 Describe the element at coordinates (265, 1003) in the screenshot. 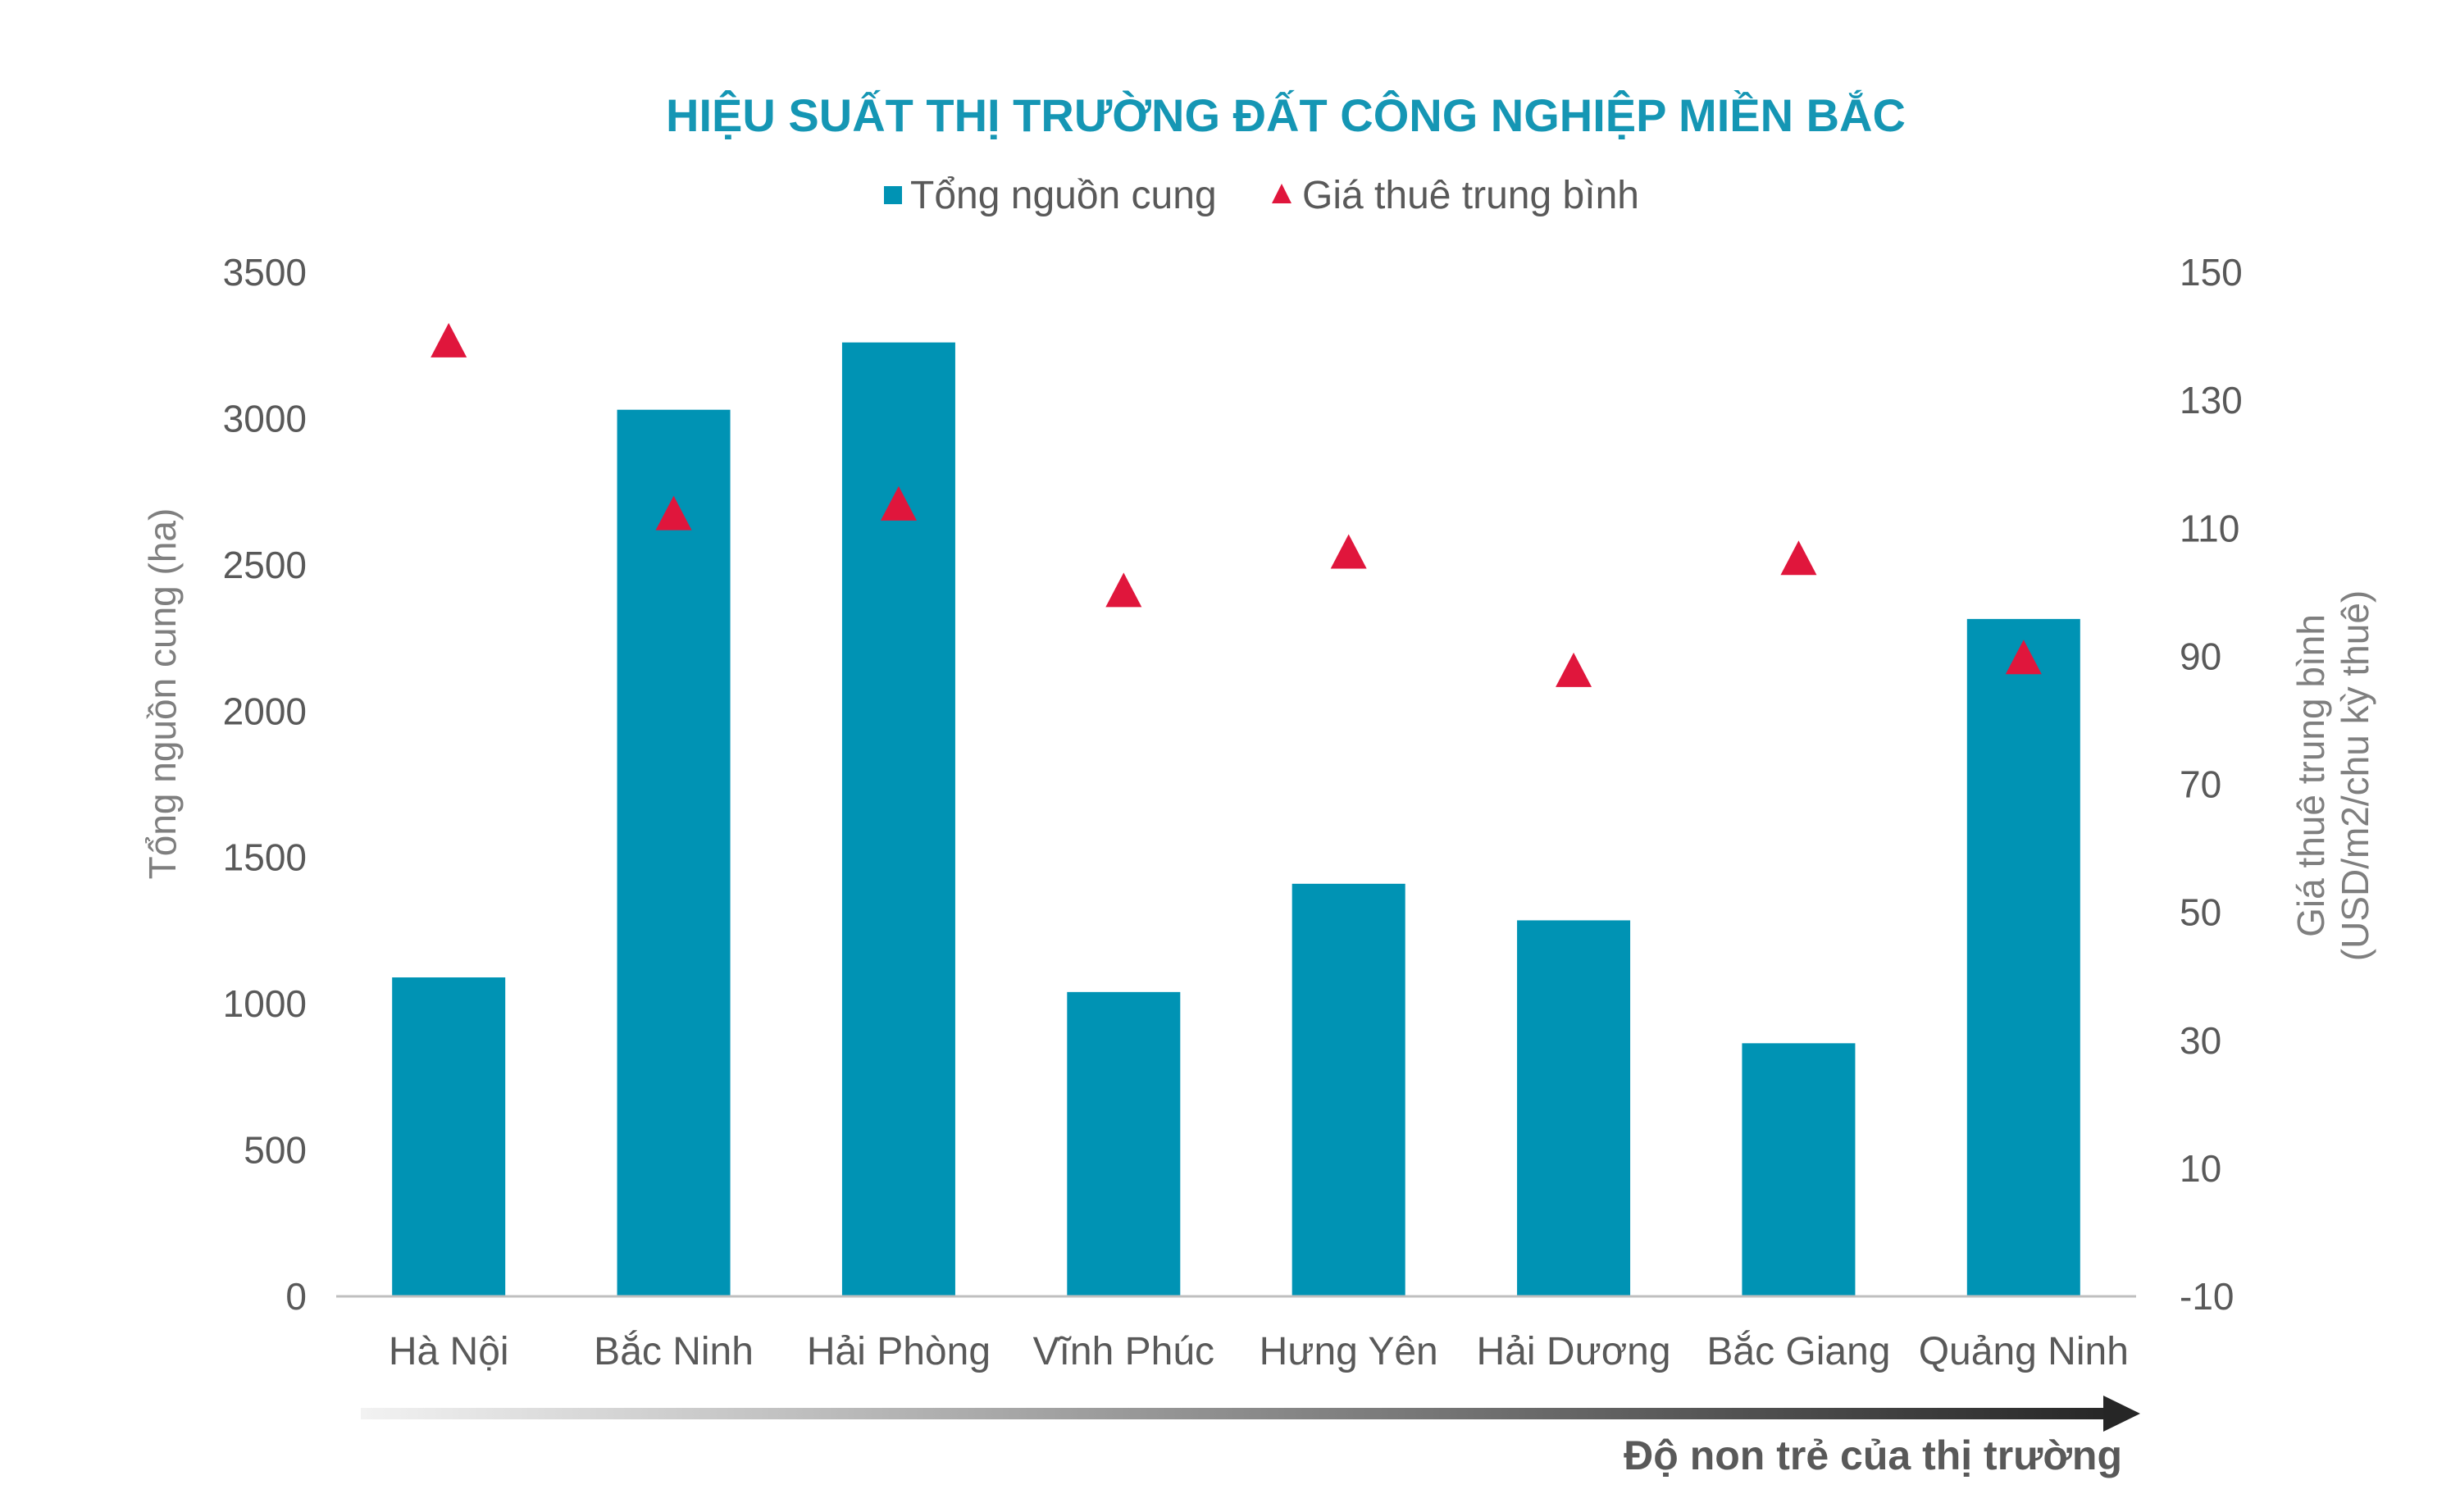

I see `left-tick-label: 1000` at that location.